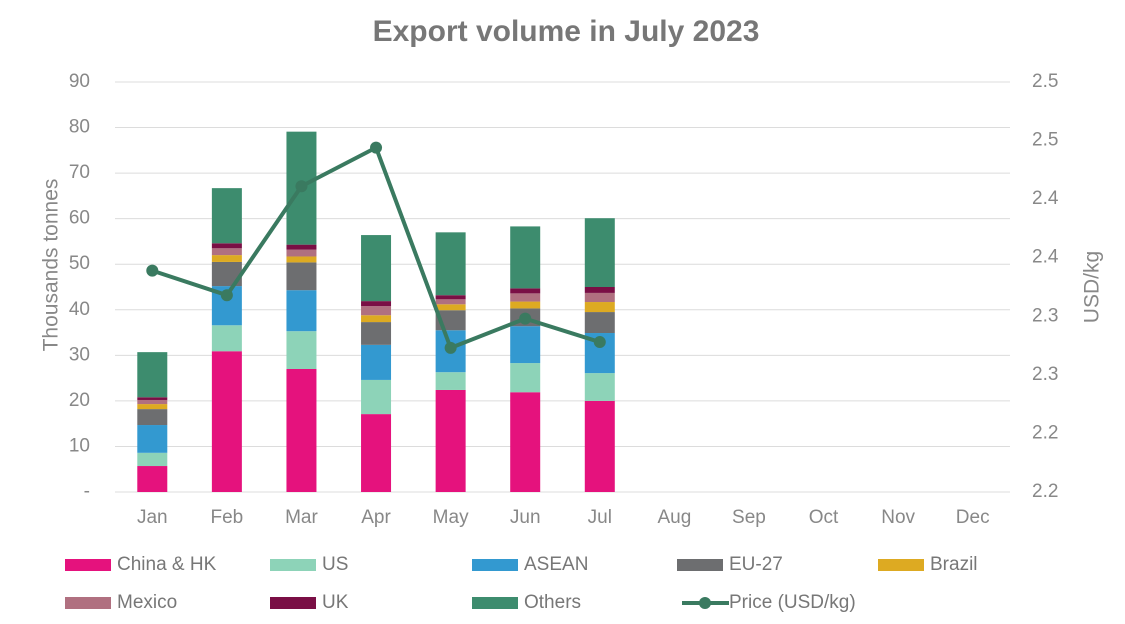 The height and width of the screenshot is (624, 1125). I want to click on legend-label: UK, so click(335, 602).